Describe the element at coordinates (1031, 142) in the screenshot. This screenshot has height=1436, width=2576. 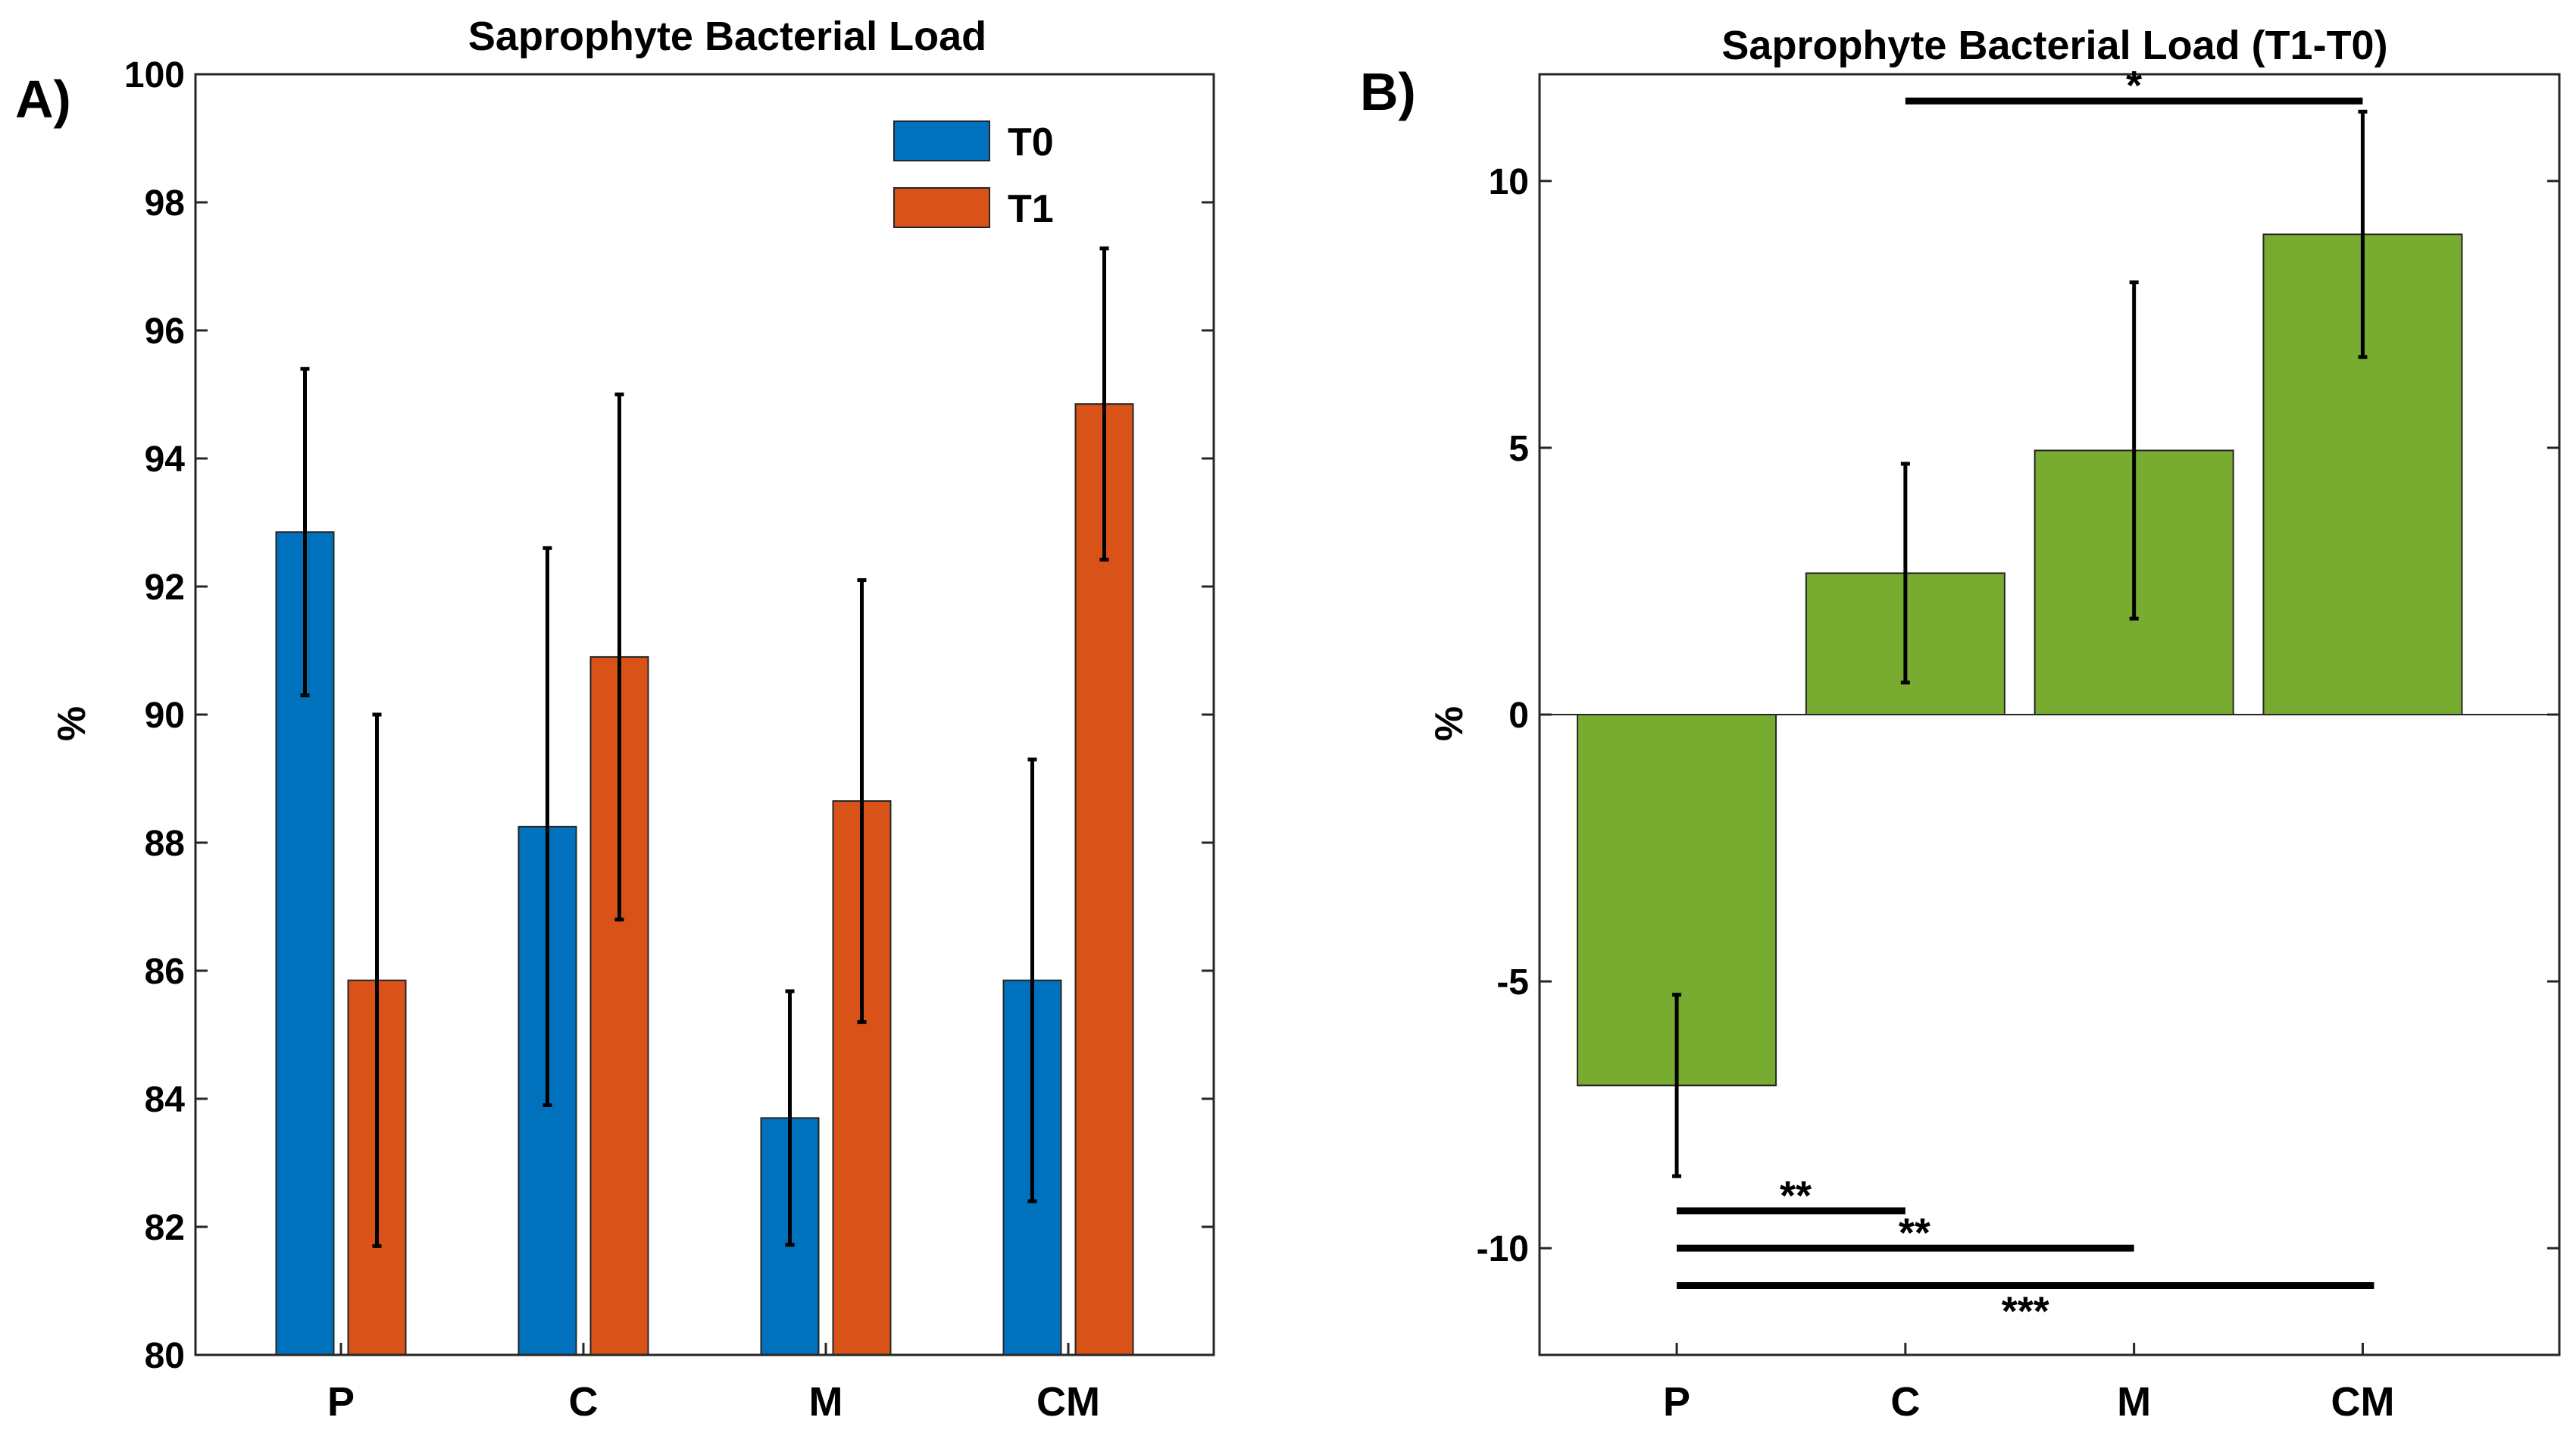
I see `legend-label-t0: T0` at that location.